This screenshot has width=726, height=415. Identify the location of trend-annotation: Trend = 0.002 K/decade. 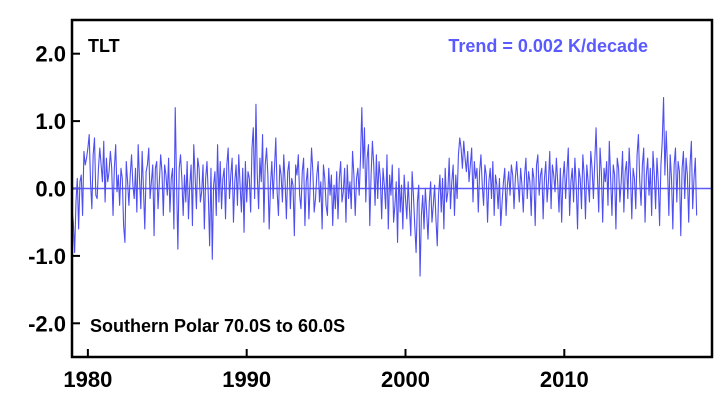
(548, 46).